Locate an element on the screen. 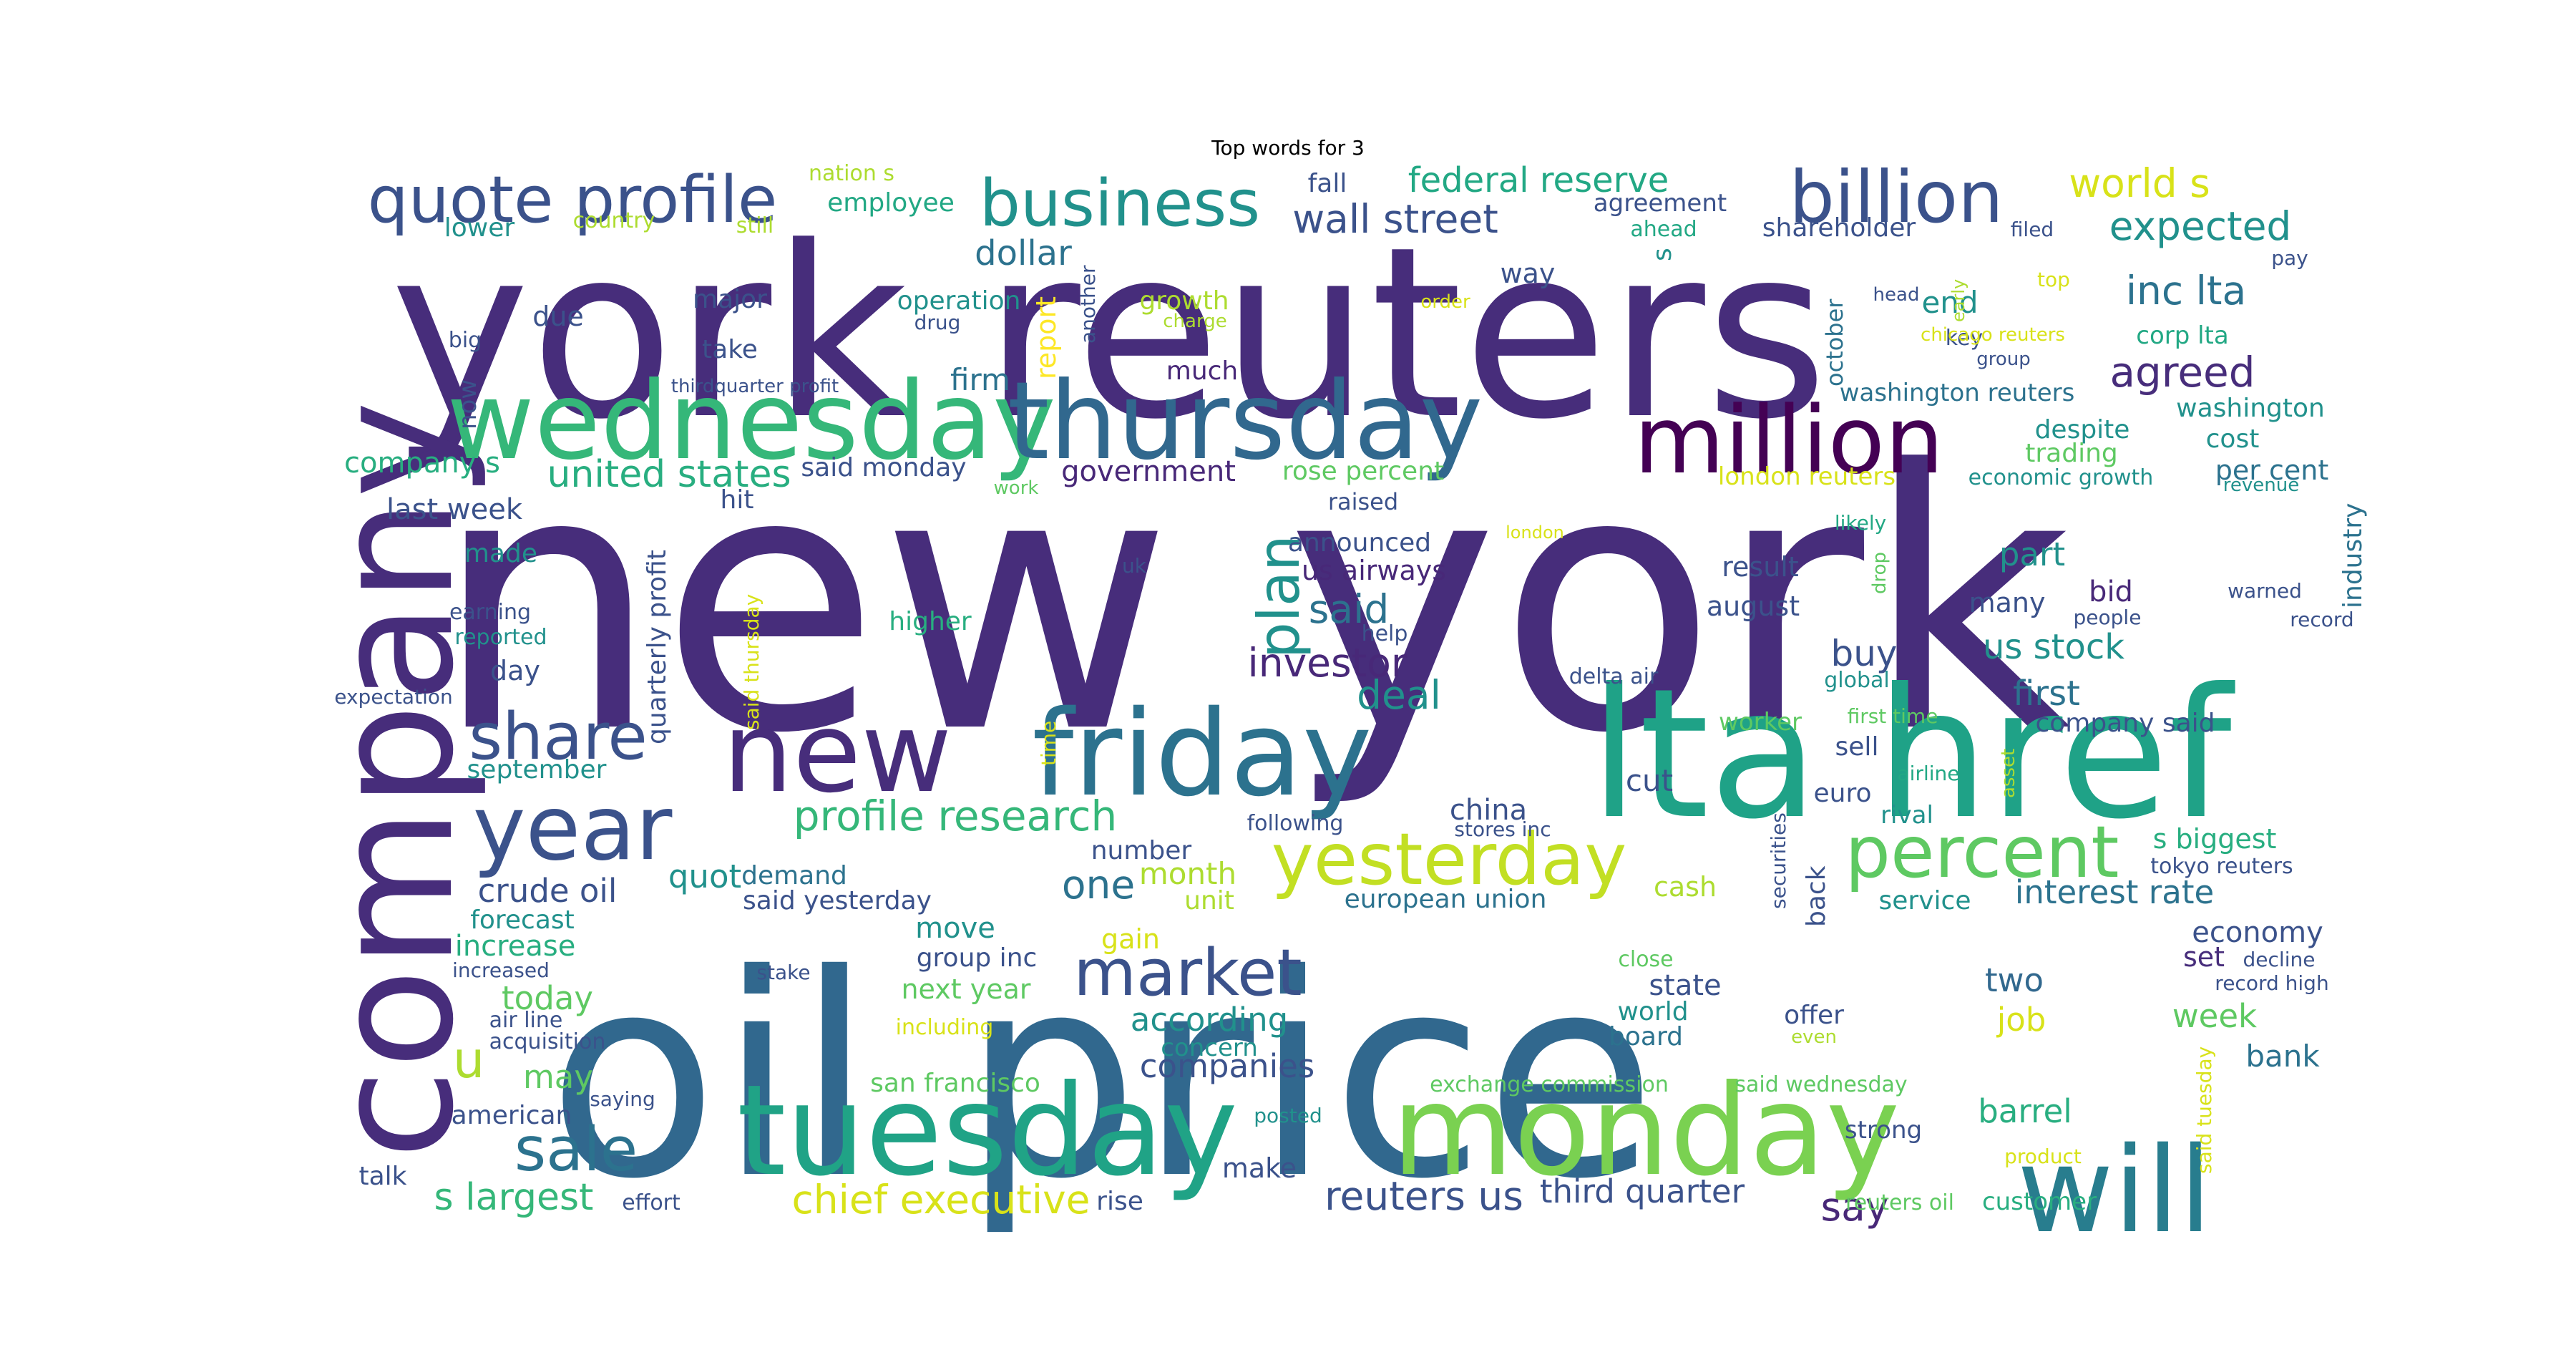 The image size is (2576, 1360). word-talk: talk is located at coordinates (382, 1176).